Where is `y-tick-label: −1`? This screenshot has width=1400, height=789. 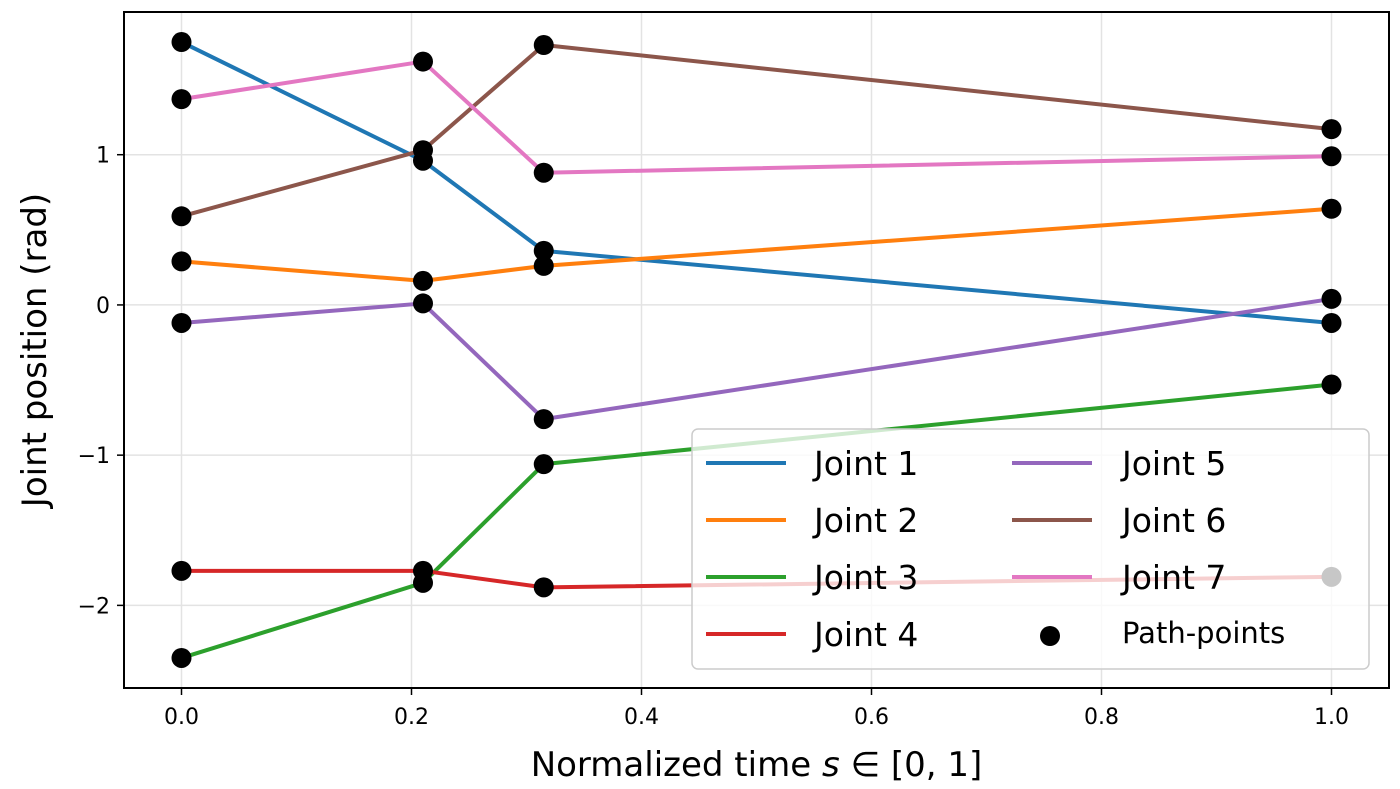
y-tick-label: −1 is located at coordinates (94, 456).